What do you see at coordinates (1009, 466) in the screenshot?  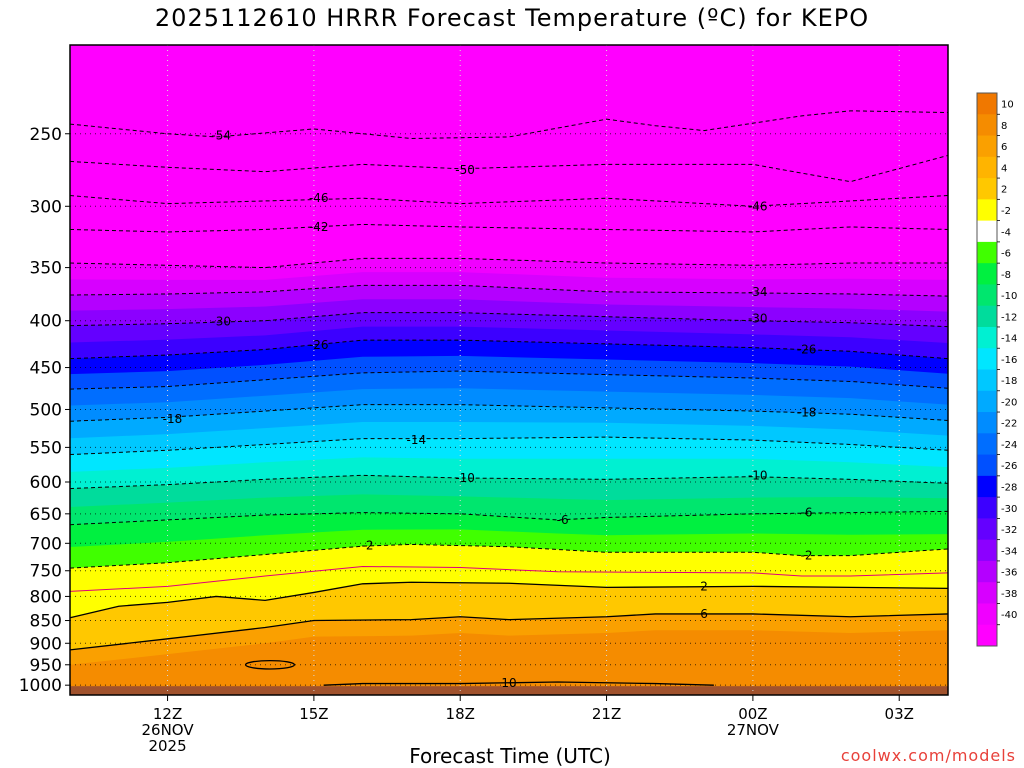 I see `colorbar-label: -26` at bounding box center [1009, 466].